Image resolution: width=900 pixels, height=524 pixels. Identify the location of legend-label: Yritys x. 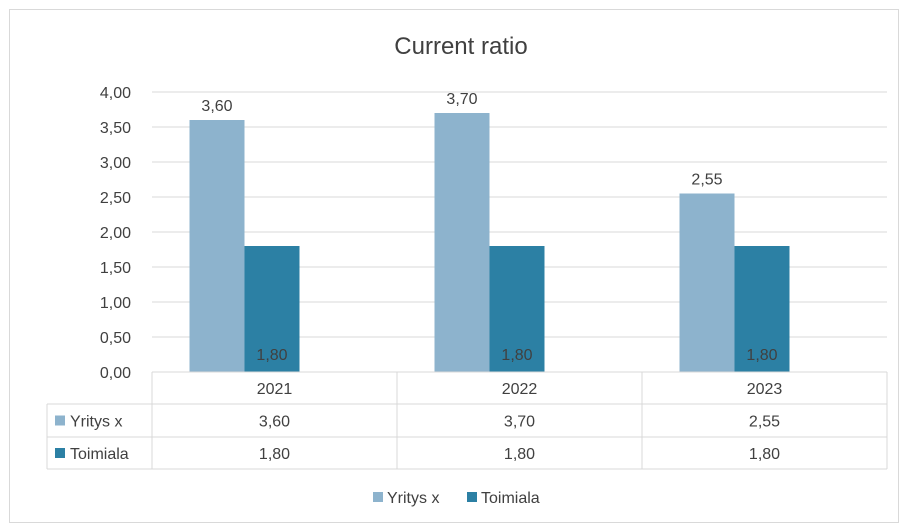
(413, 498).